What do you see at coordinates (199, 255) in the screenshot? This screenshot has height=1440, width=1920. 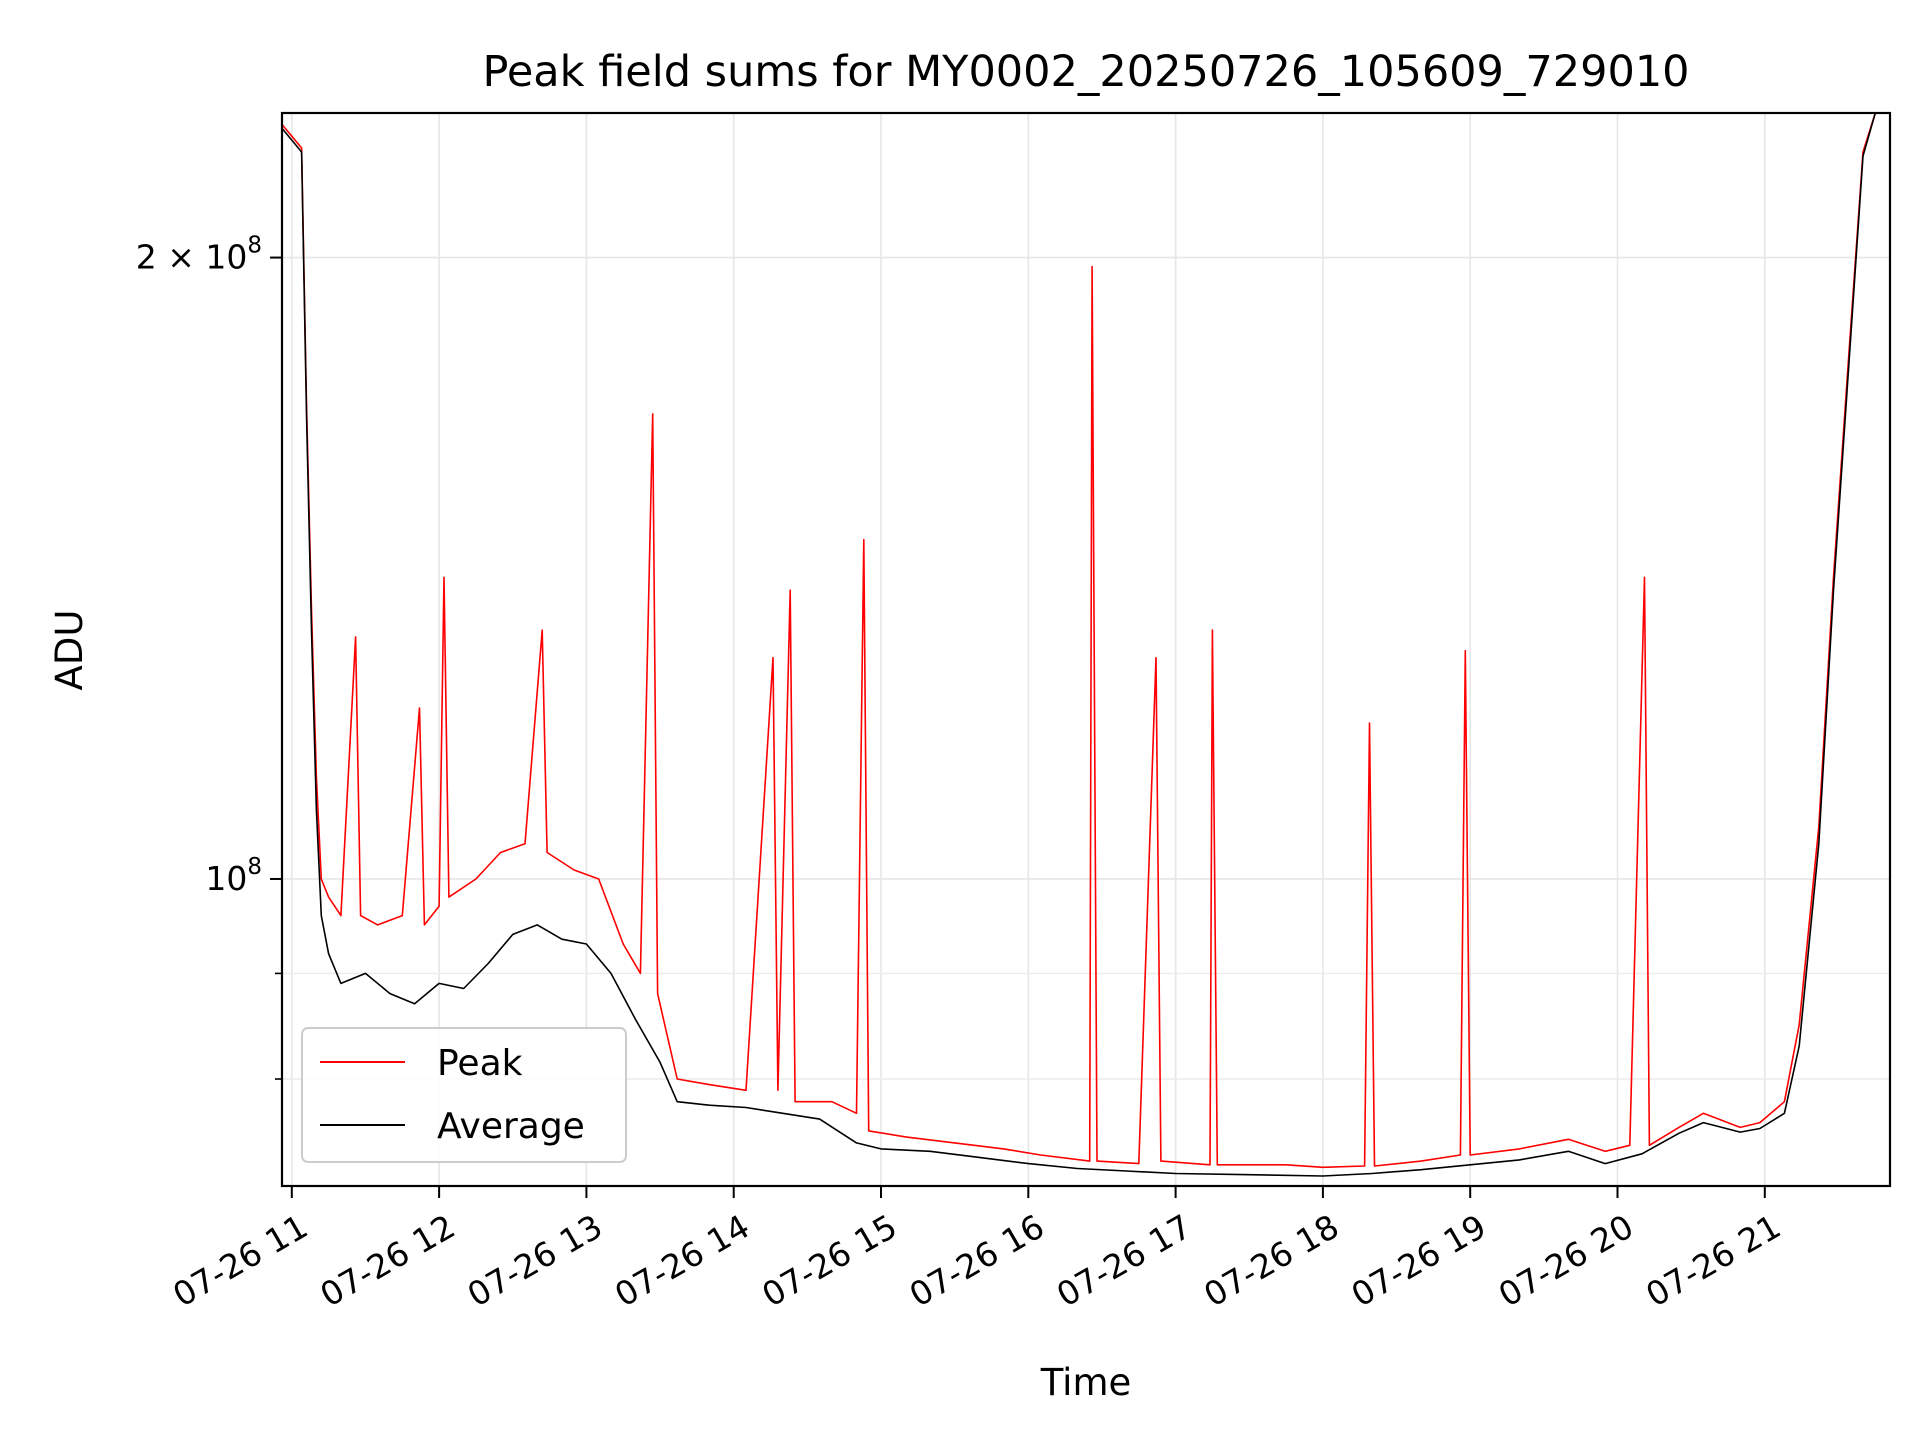 I see `y-tick-label: 2 × 108` at bounding box center [199, 255].